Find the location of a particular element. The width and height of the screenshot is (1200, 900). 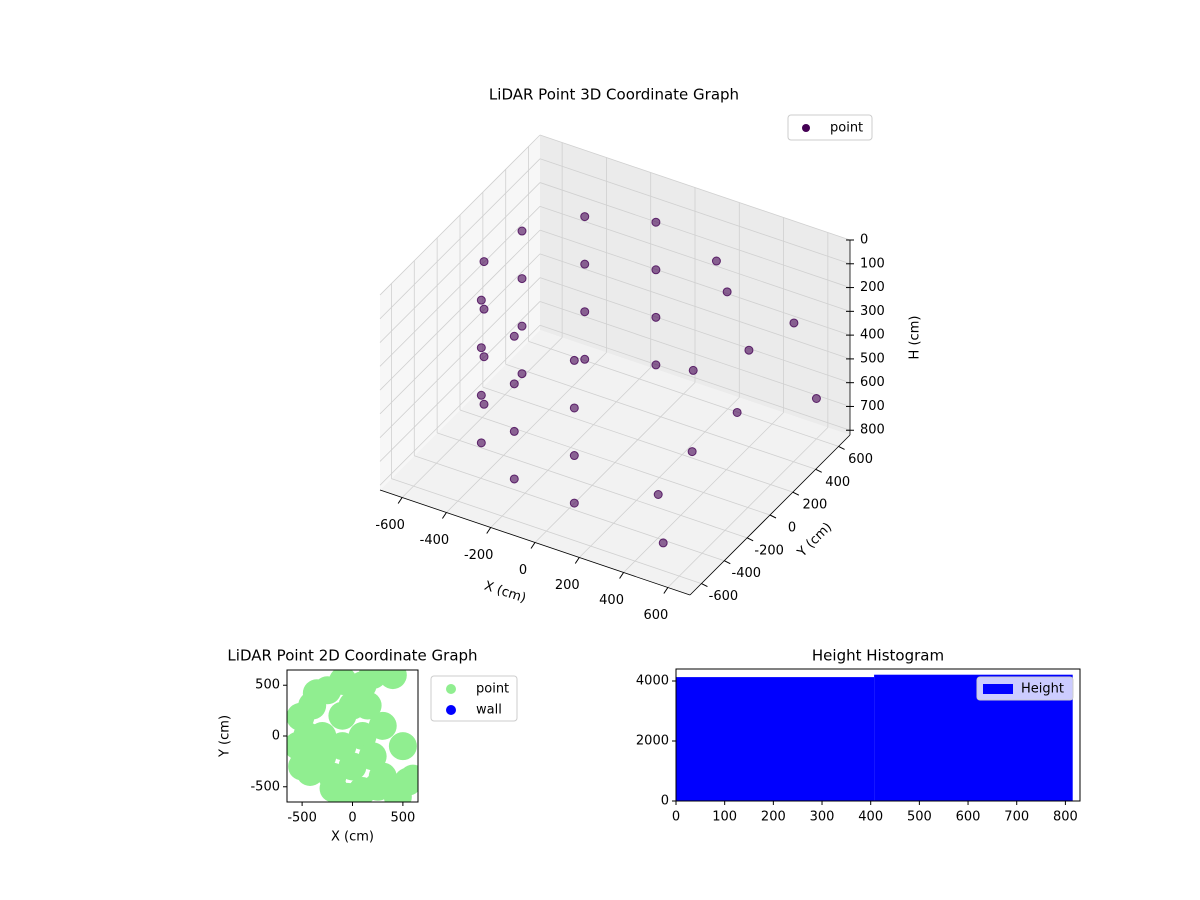

z-tick-label: 200 is located at coordinates (872, 287).